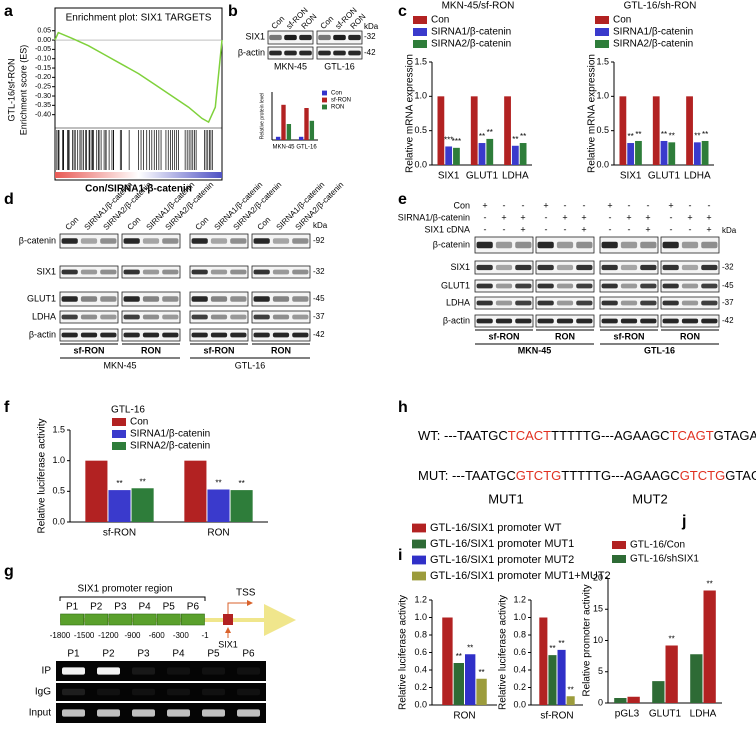 The height and width of the screenshot is (730, 756). What do you see at coordinates (449, 176) in the screenshot?
I see `x-tick-label: SIX1` at bounding box center [449, 176].